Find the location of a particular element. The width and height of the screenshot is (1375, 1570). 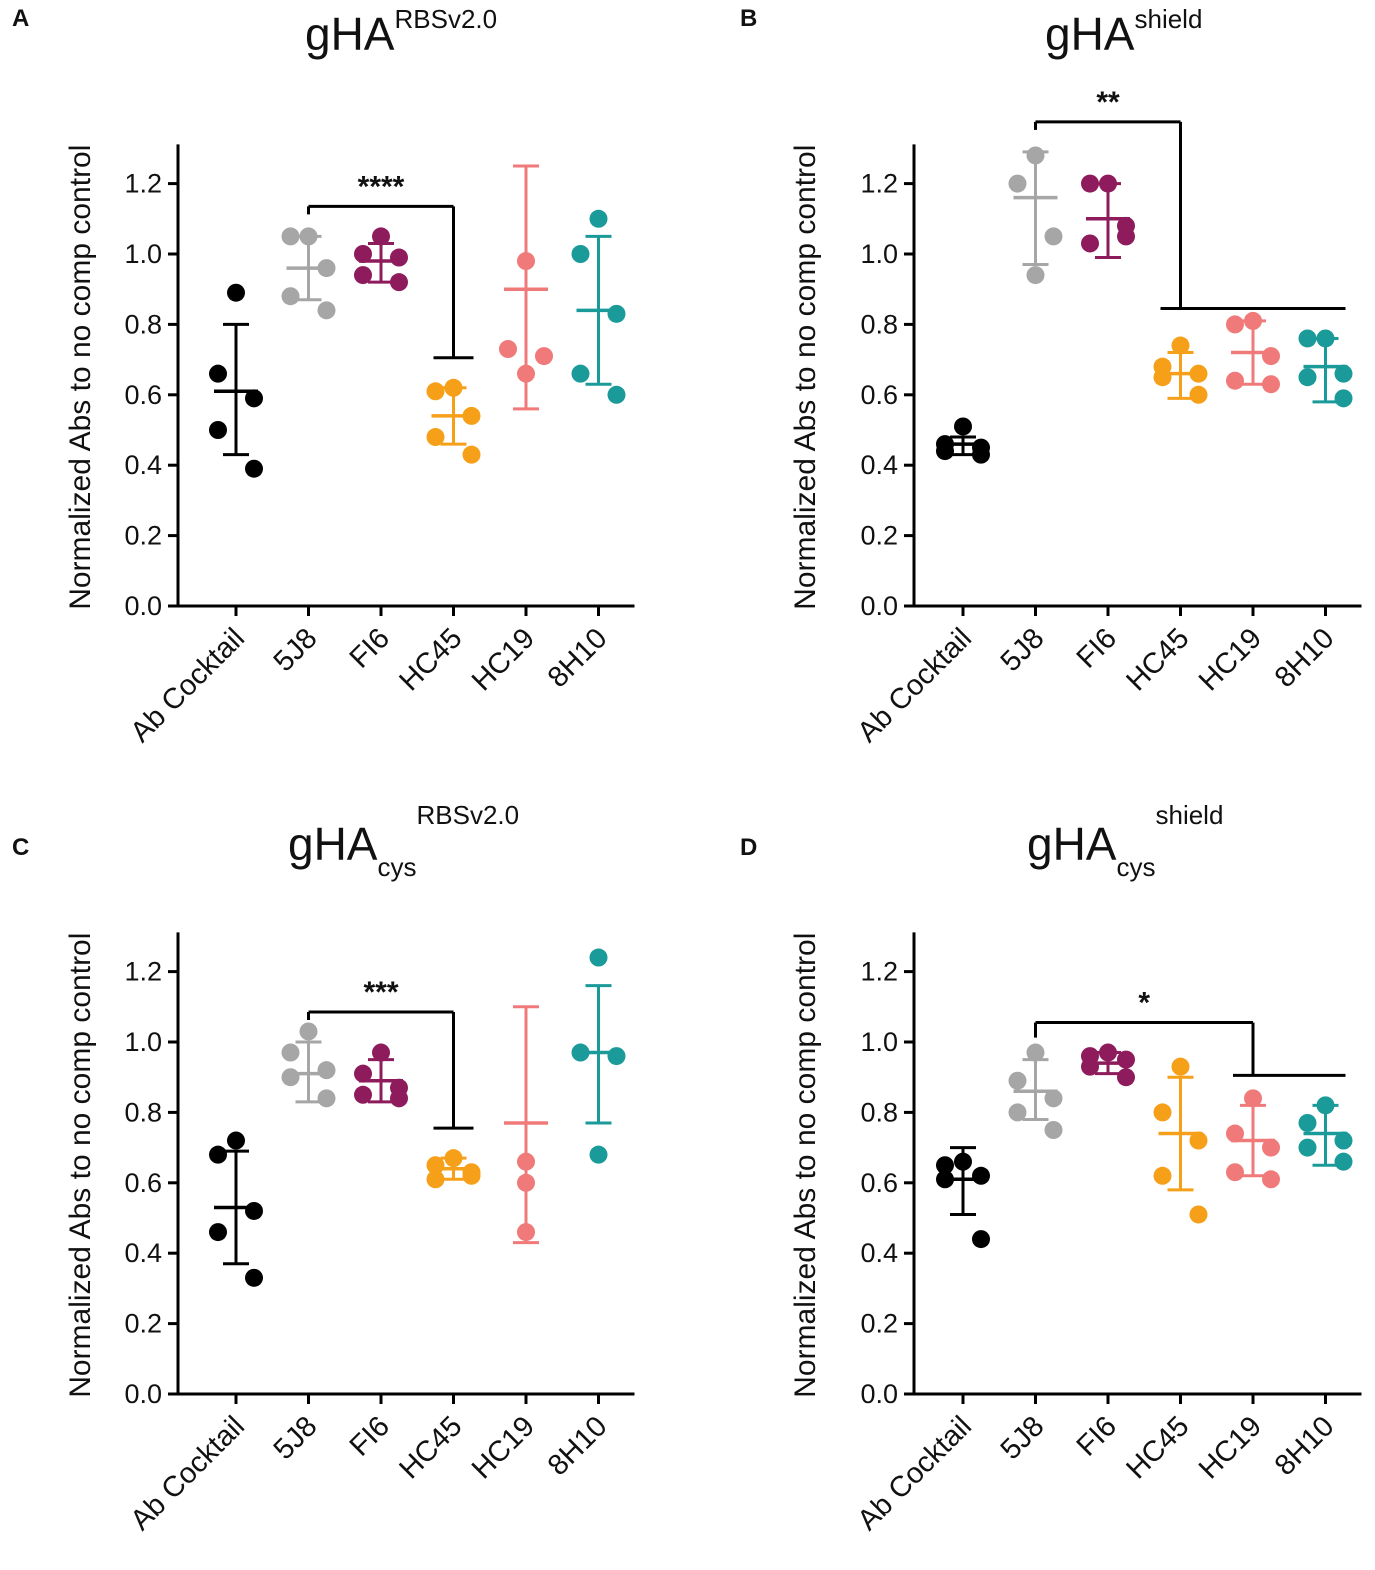

x-tick-label: HC19 is located at coordinates (503, 1447).